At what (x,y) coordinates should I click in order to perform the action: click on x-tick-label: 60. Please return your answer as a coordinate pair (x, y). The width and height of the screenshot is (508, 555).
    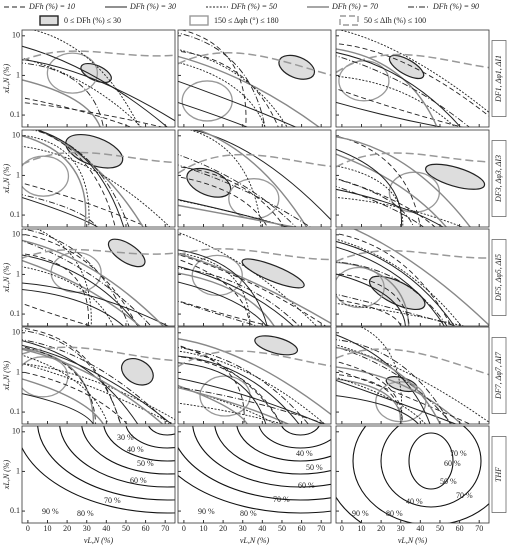
    Looking at the image, I should click on (460, 528).